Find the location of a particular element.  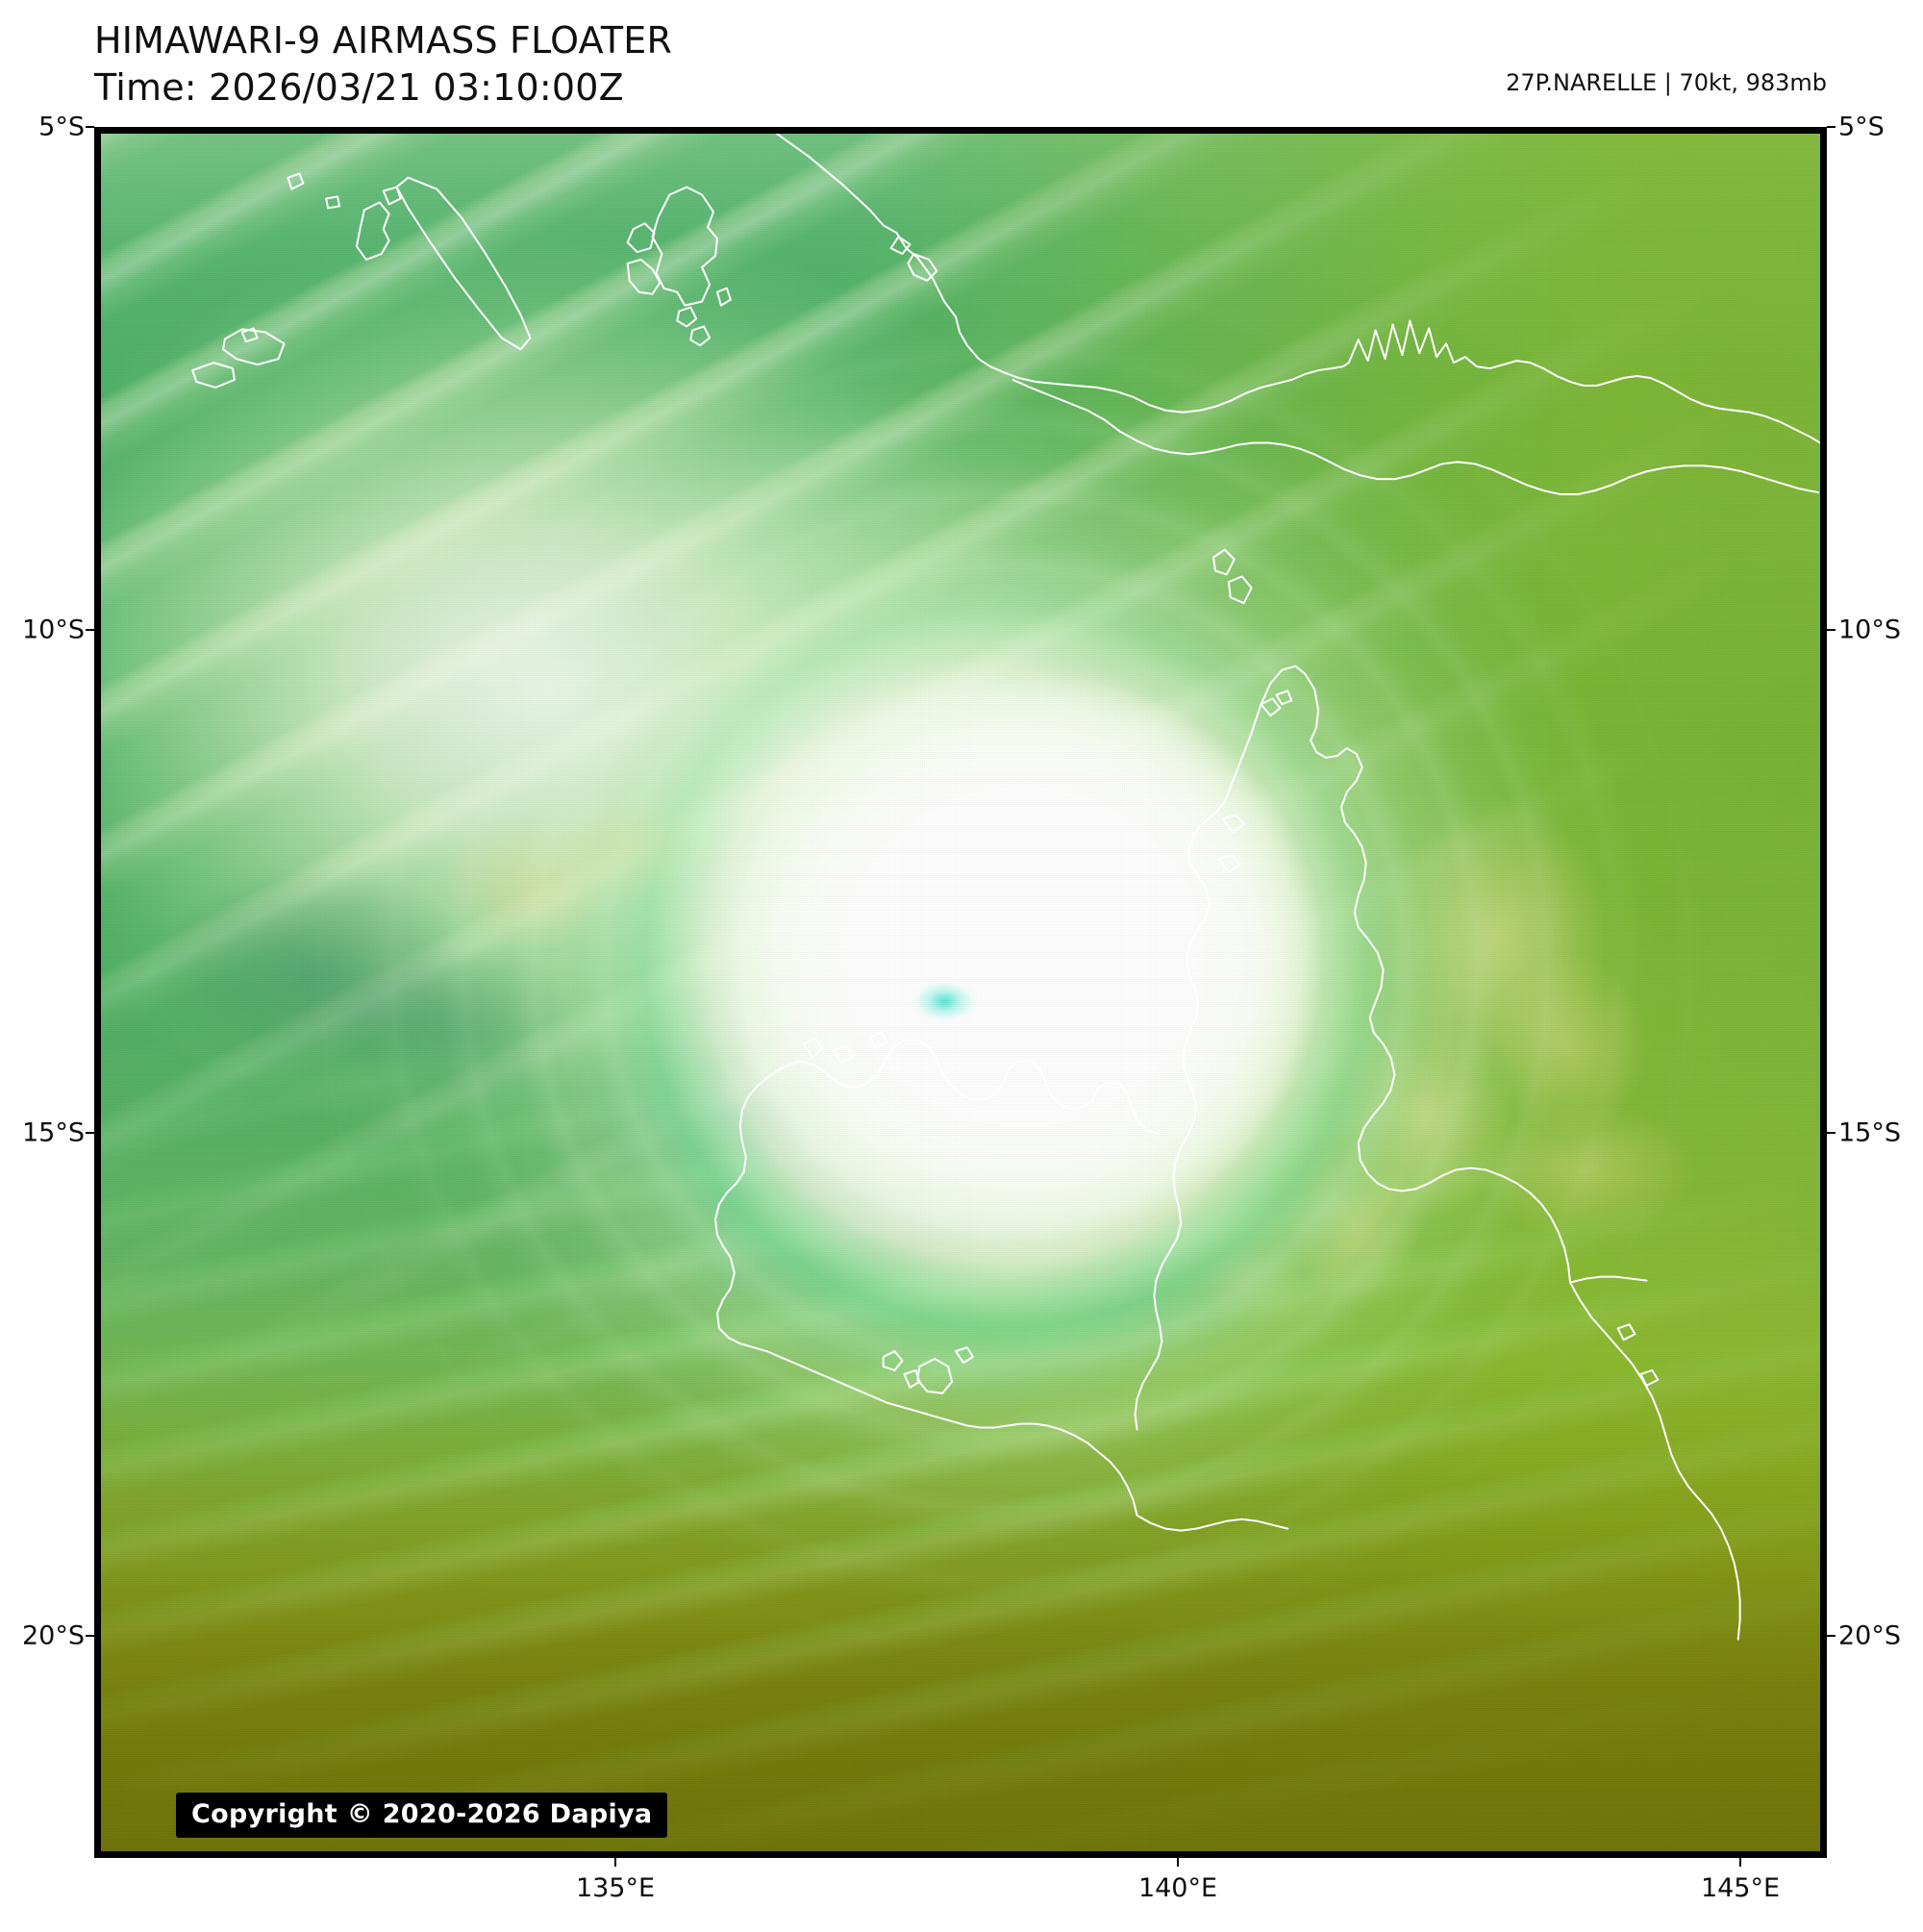

coastline-ng-islet1 is located at coordinates (901, 245).